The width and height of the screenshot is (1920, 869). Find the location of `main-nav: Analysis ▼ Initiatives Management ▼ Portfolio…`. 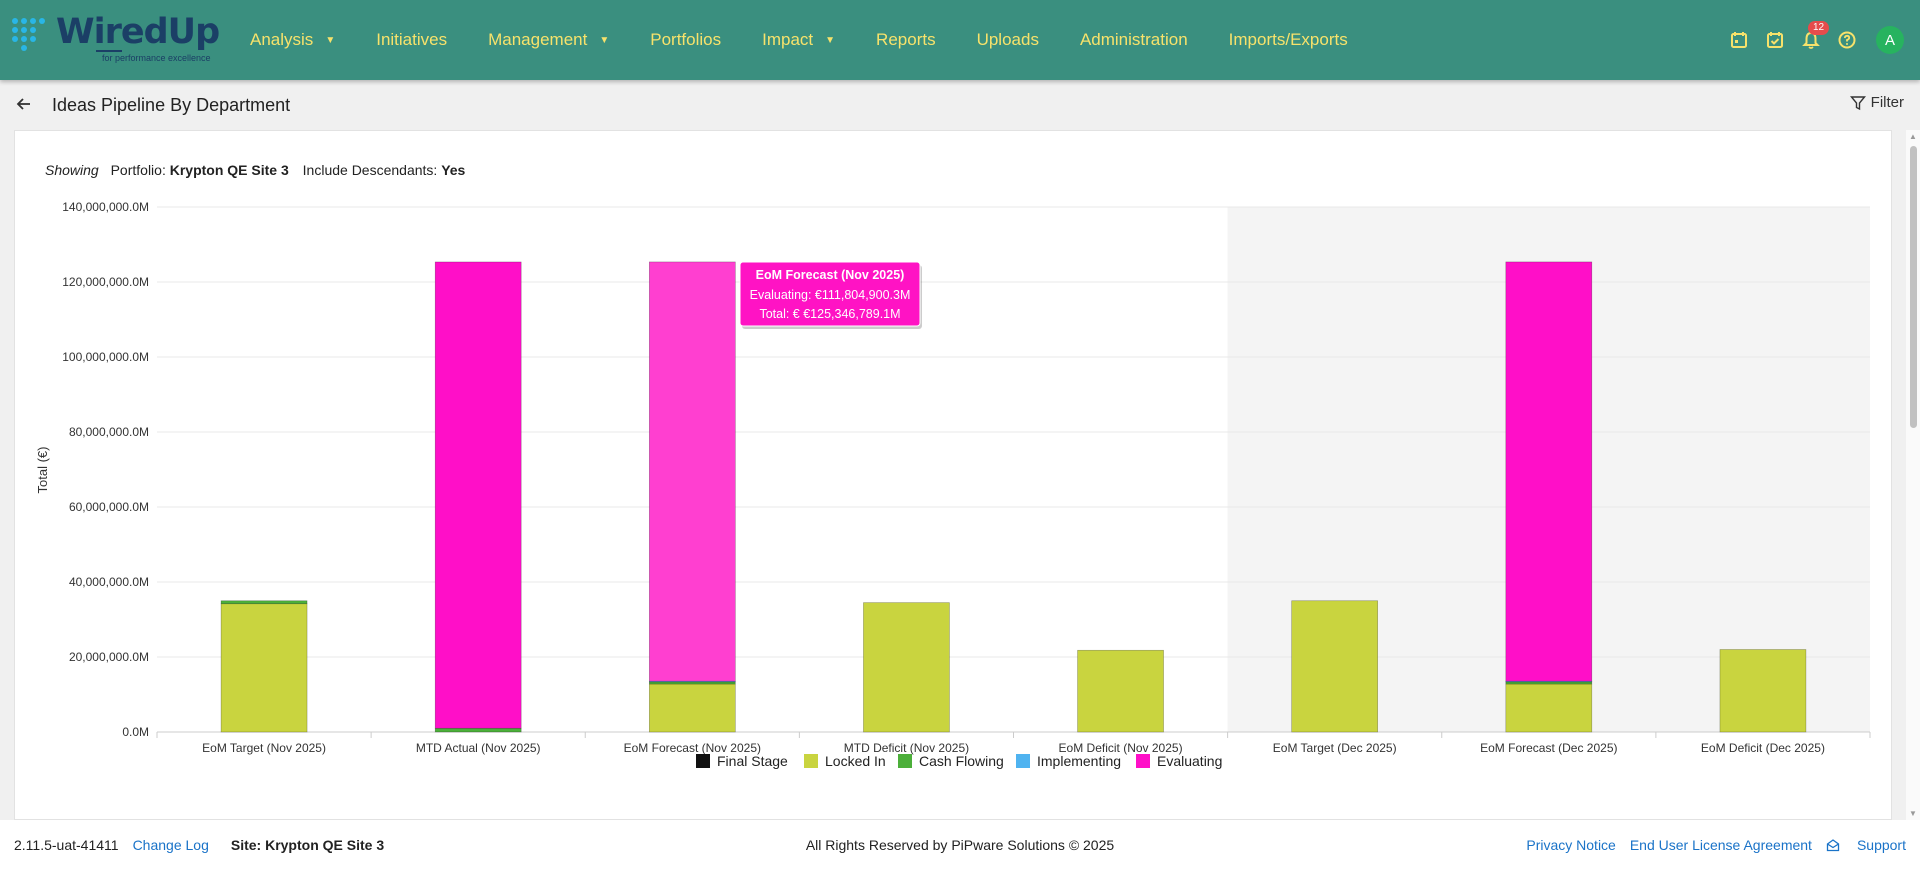

main-nav: Analysis ▼ Initiatives Management ▼ Portfolio… is located at coordinates (819, 40).